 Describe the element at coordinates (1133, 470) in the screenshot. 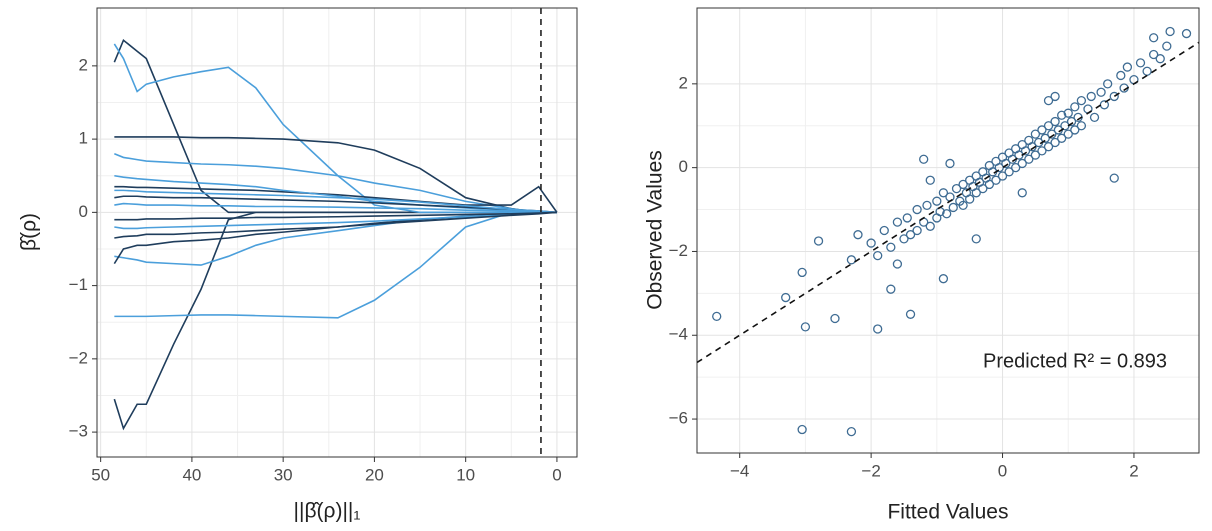

I see `x-tick-label: 2` at that location.